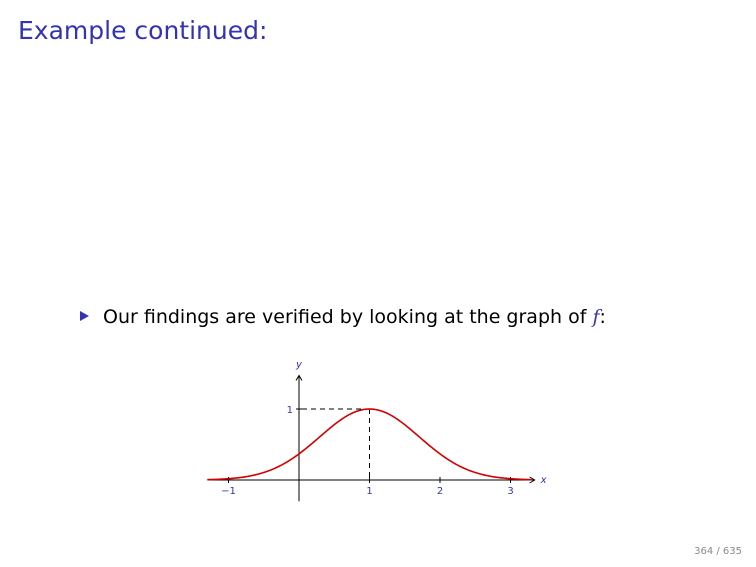  I want to click on x-ticks: −1 1 2 3, so click(367, 487).